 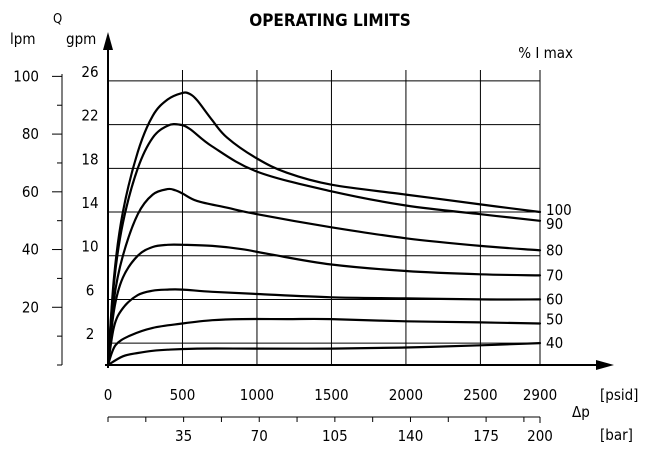 What do you see at coordinates (30, 192) in the screenshot?
I see `y-tick-label-lpm: 60` at bounding box center [30, 192].